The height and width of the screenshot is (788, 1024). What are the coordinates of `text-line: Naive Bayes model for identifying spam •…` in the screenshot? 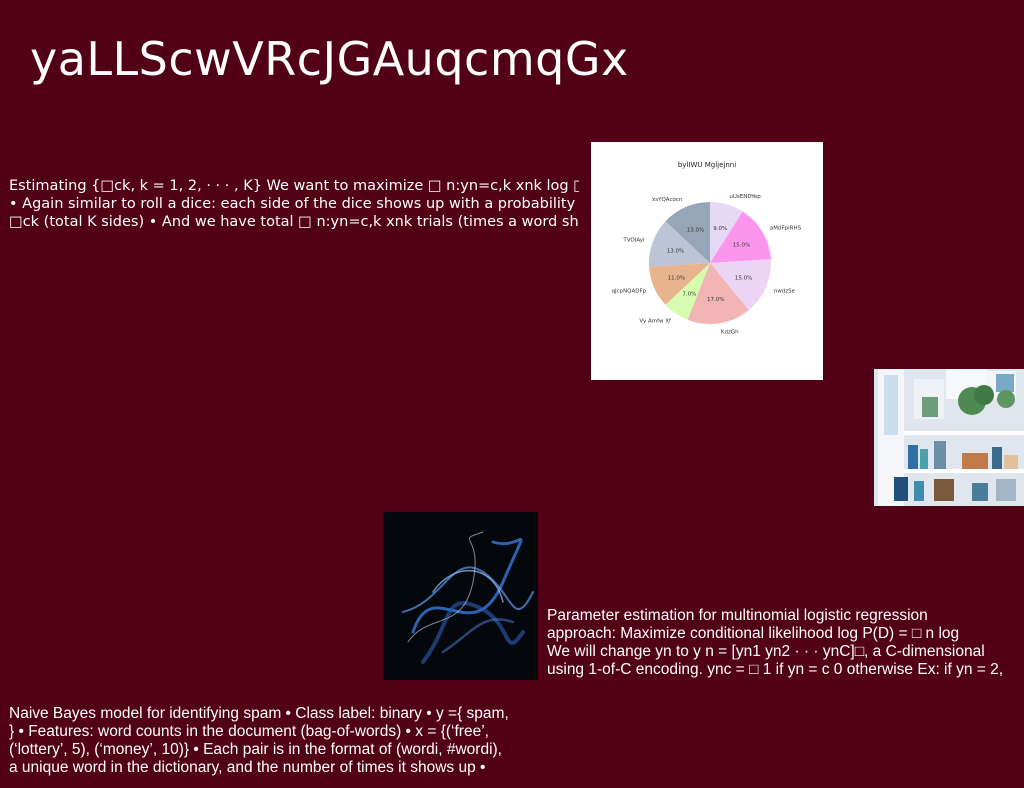 It's located at (259, 713).